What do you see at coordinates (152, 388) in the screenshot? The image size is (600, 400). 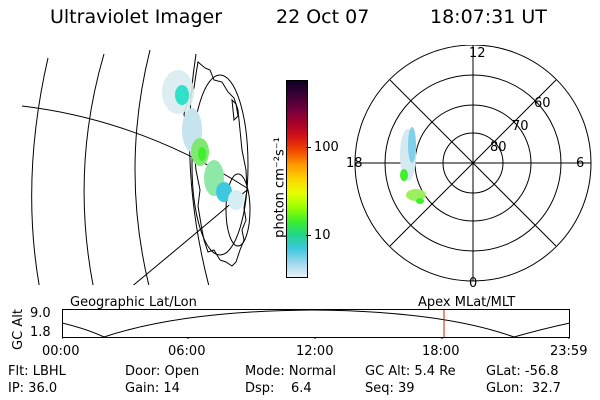 I see `info-gain: Gain: 14` at bounding box center [152, 388].